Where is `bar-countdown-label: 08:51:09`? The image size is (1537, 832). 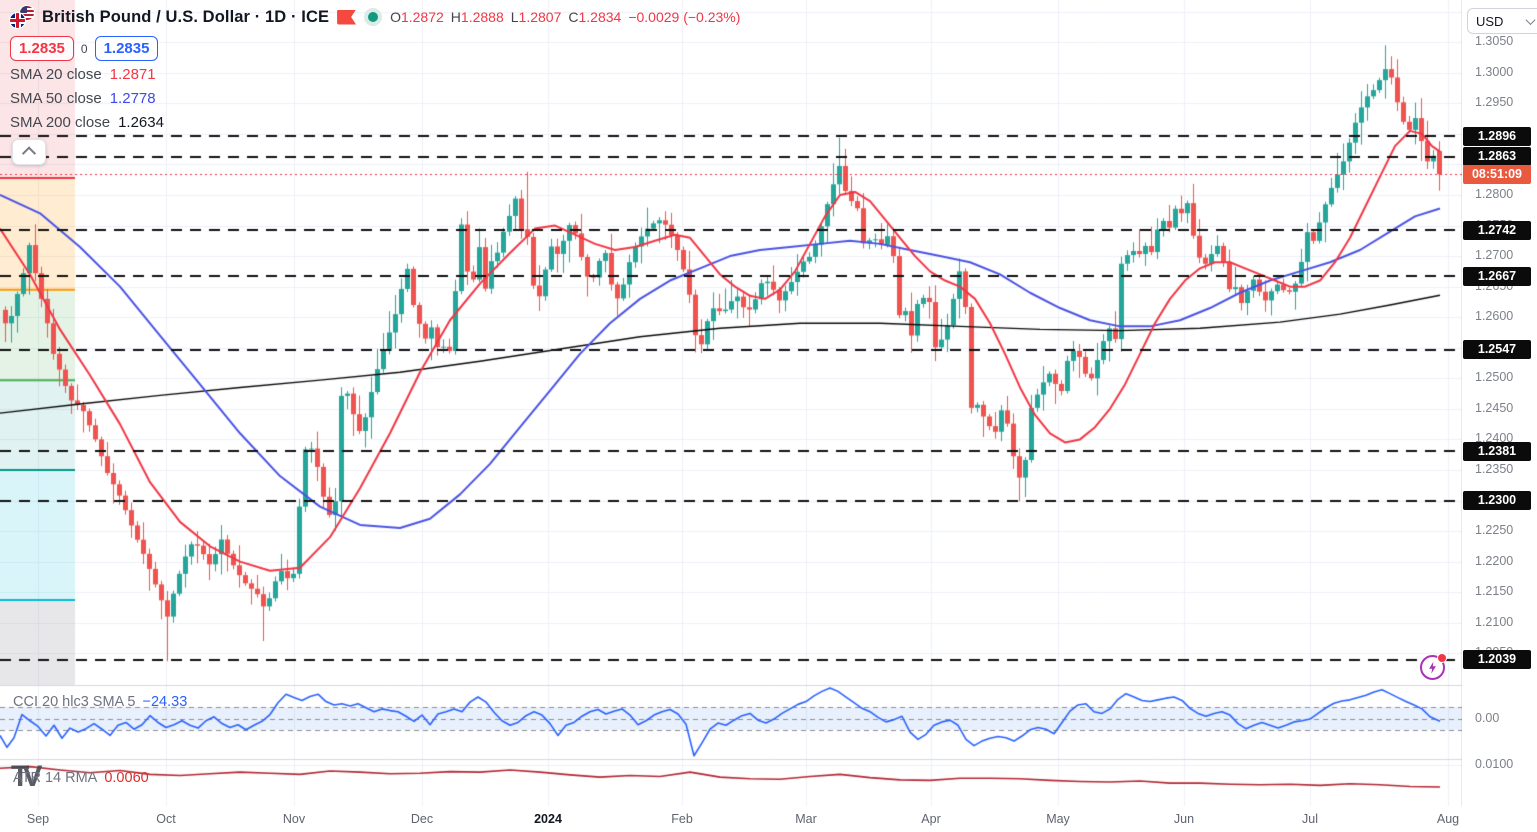 bar-countdown-label: 08:51:09 is located at coordinates (1497, 174).